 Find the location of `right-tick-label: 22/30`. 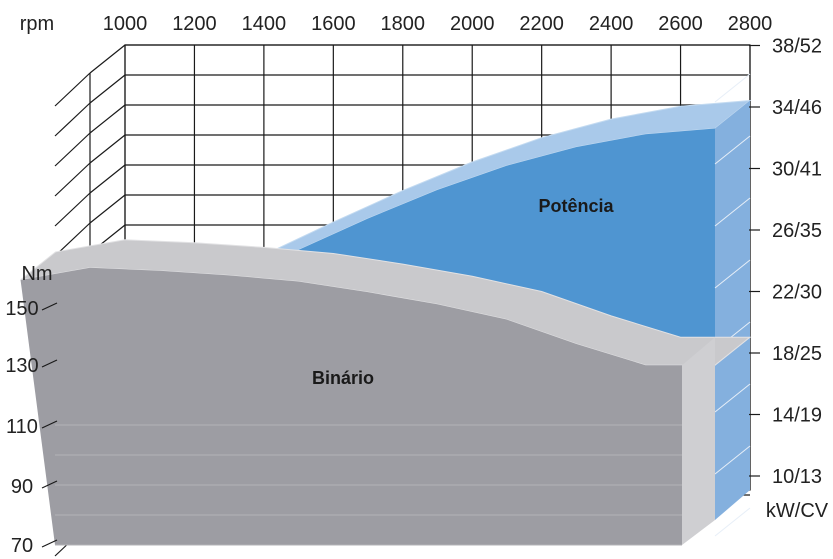

right-tick-label: 22/30 is located at coordinates (797, 293).